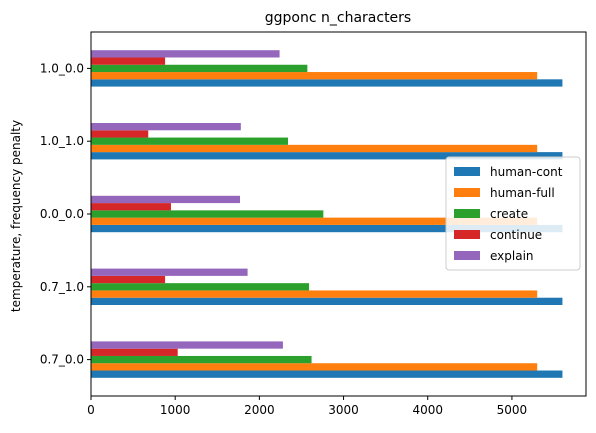  What do you see at coordinates (467, 234) in the screenshot?
I see `legend-swatch-continue` at bounding box center [467, 234].